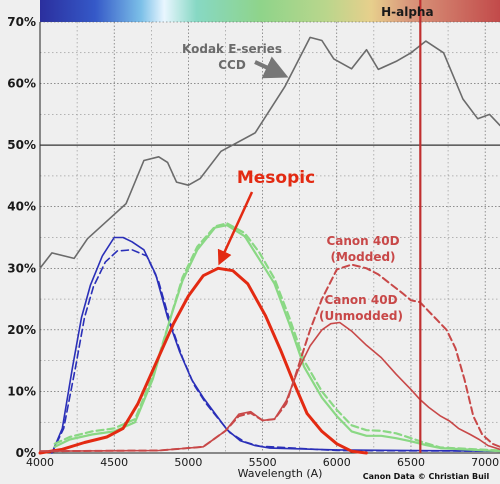  I want to click on kodak-arrow, so click(271, 67).